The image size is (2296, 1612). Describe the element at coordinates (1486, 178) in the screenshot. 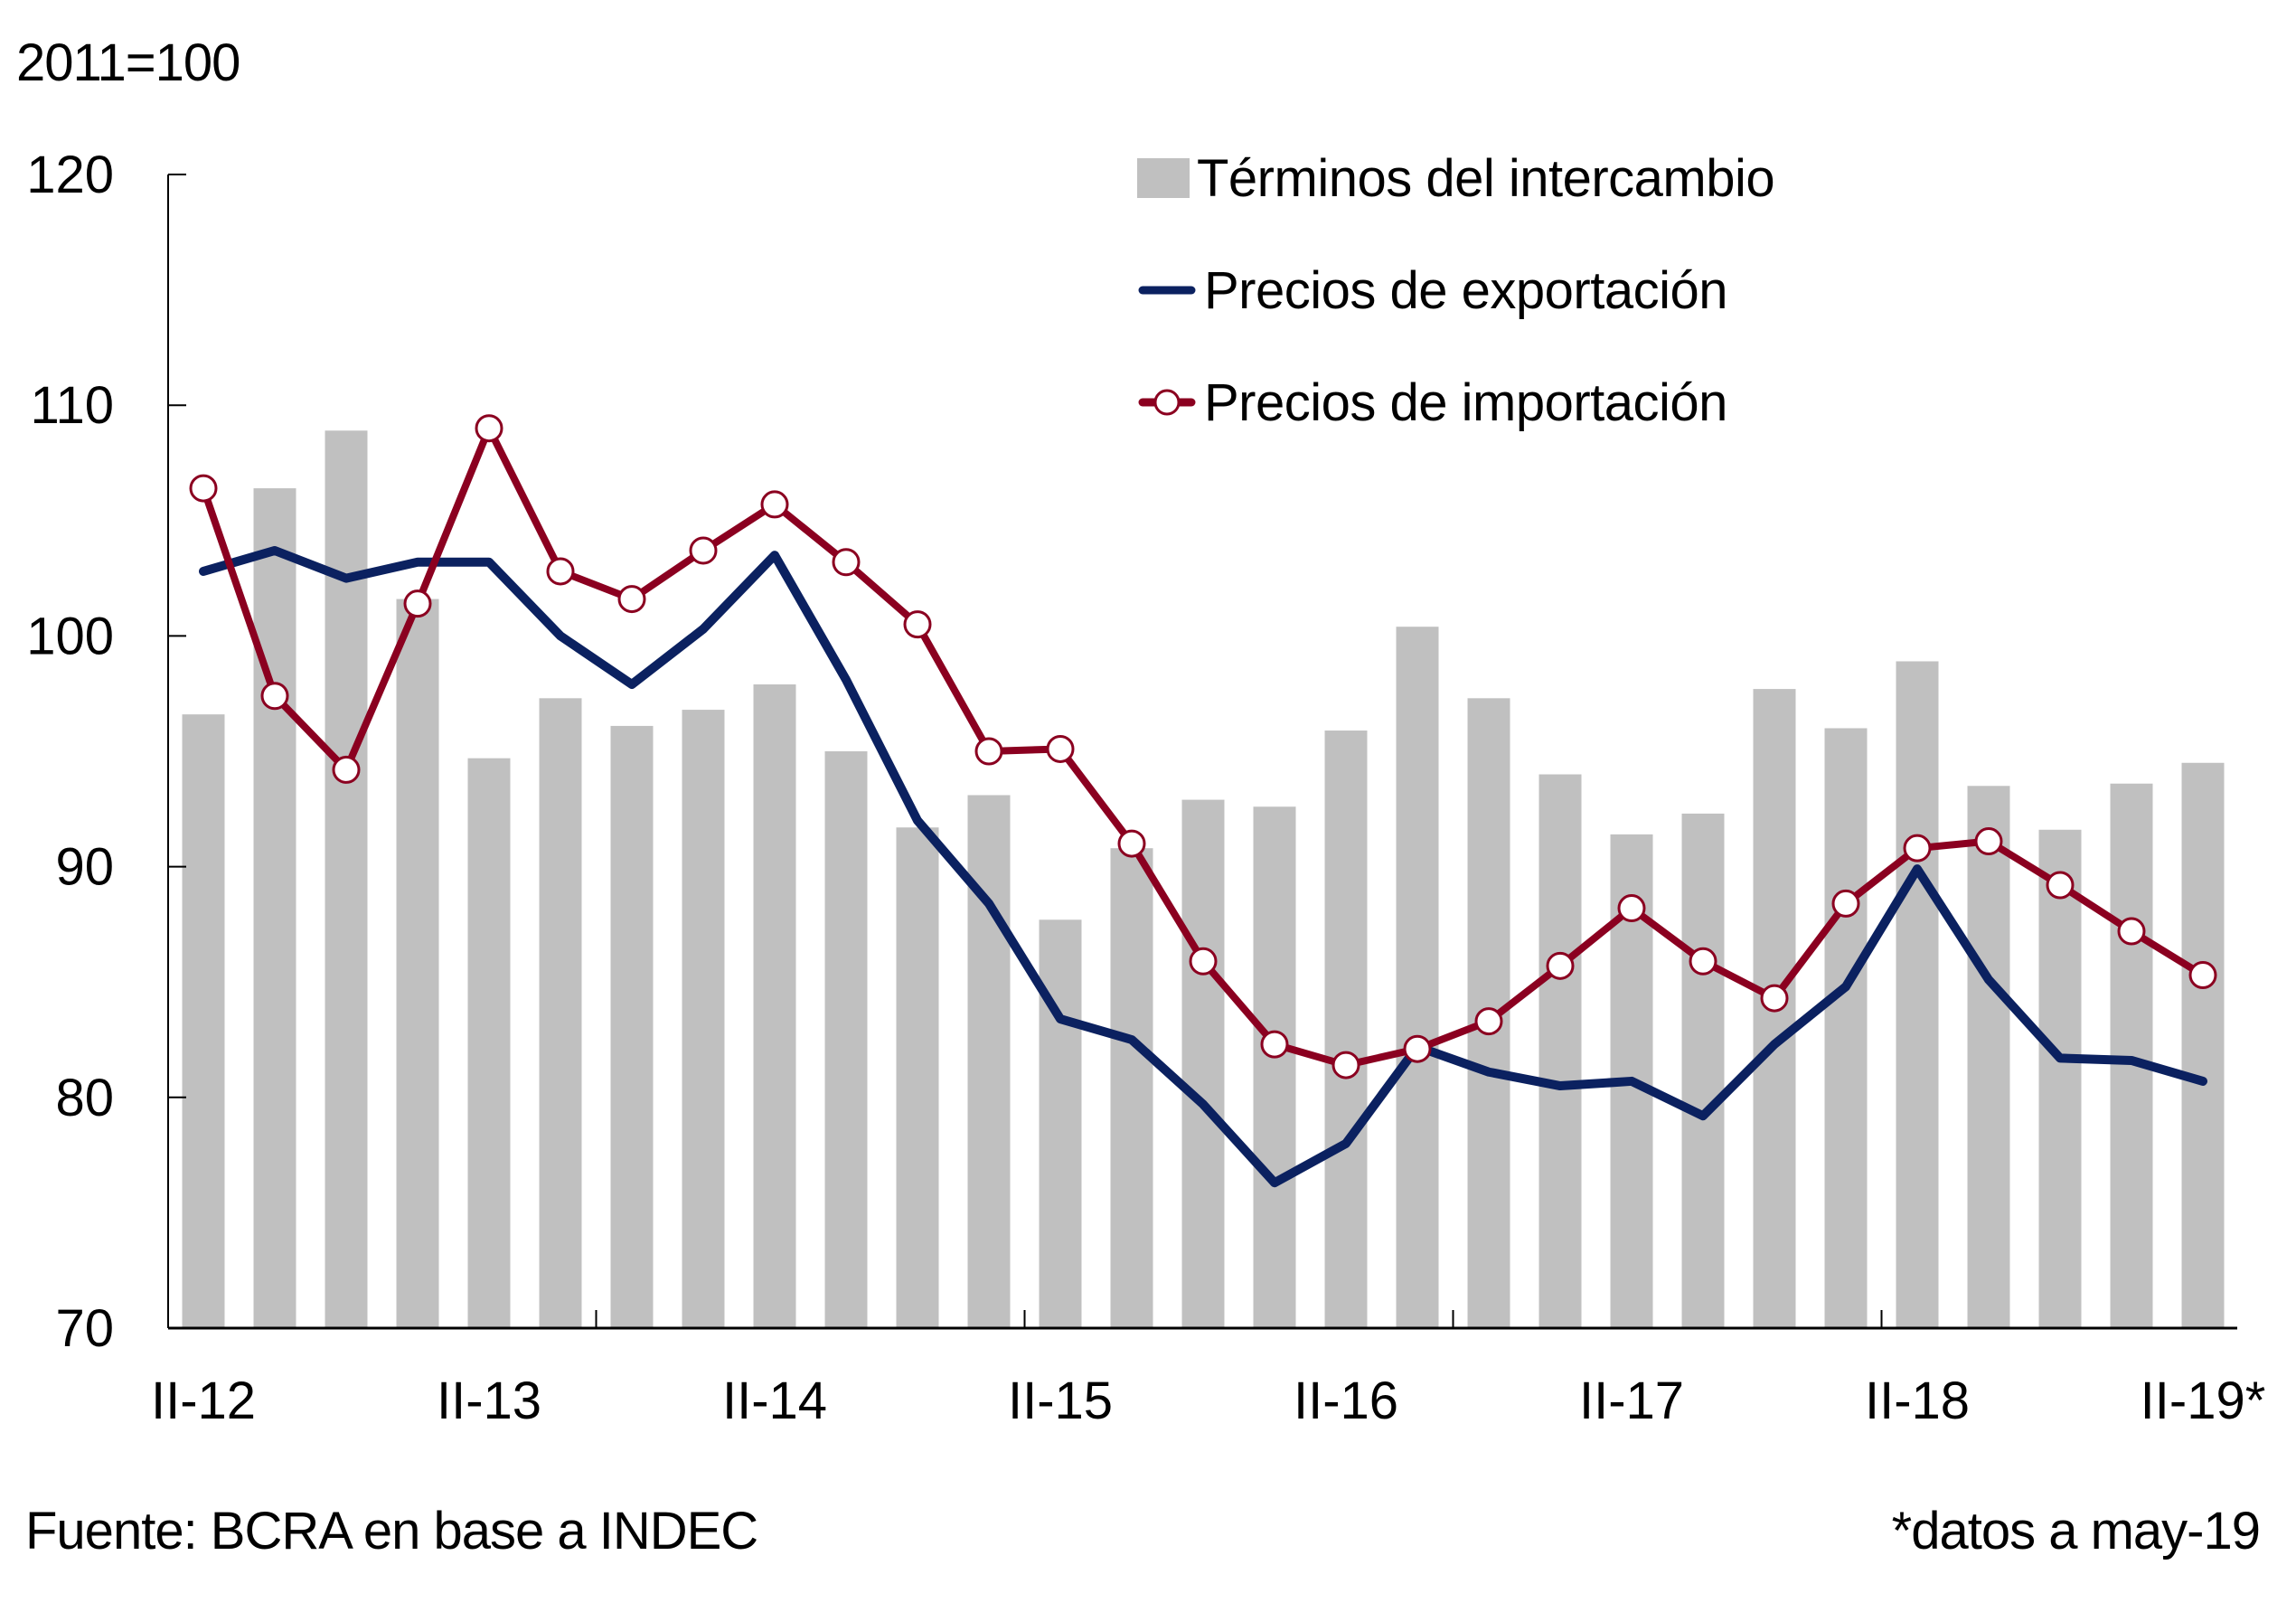

I see `legend-label: Términos del intercambio` at that location.